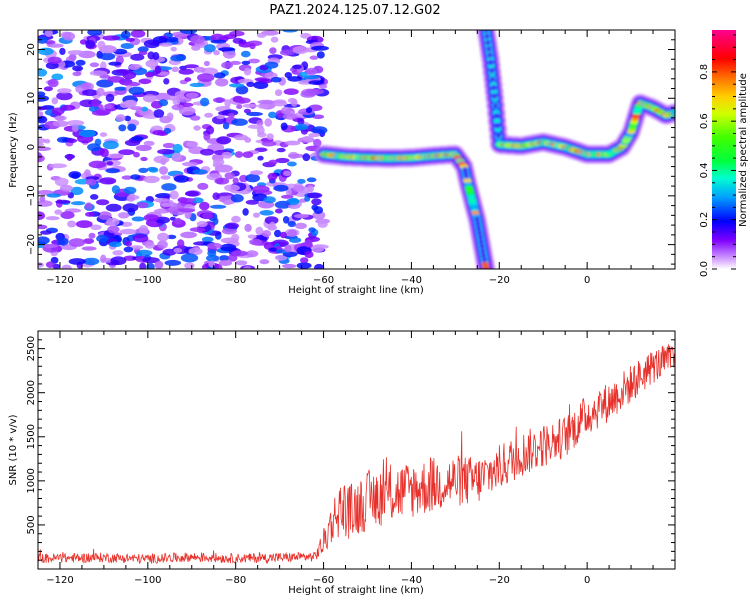  What do you see at coordinates (704, 121) in the screenshot?
I see `colorbar-tick-label: 0.6` at bounding box center [704, 121].